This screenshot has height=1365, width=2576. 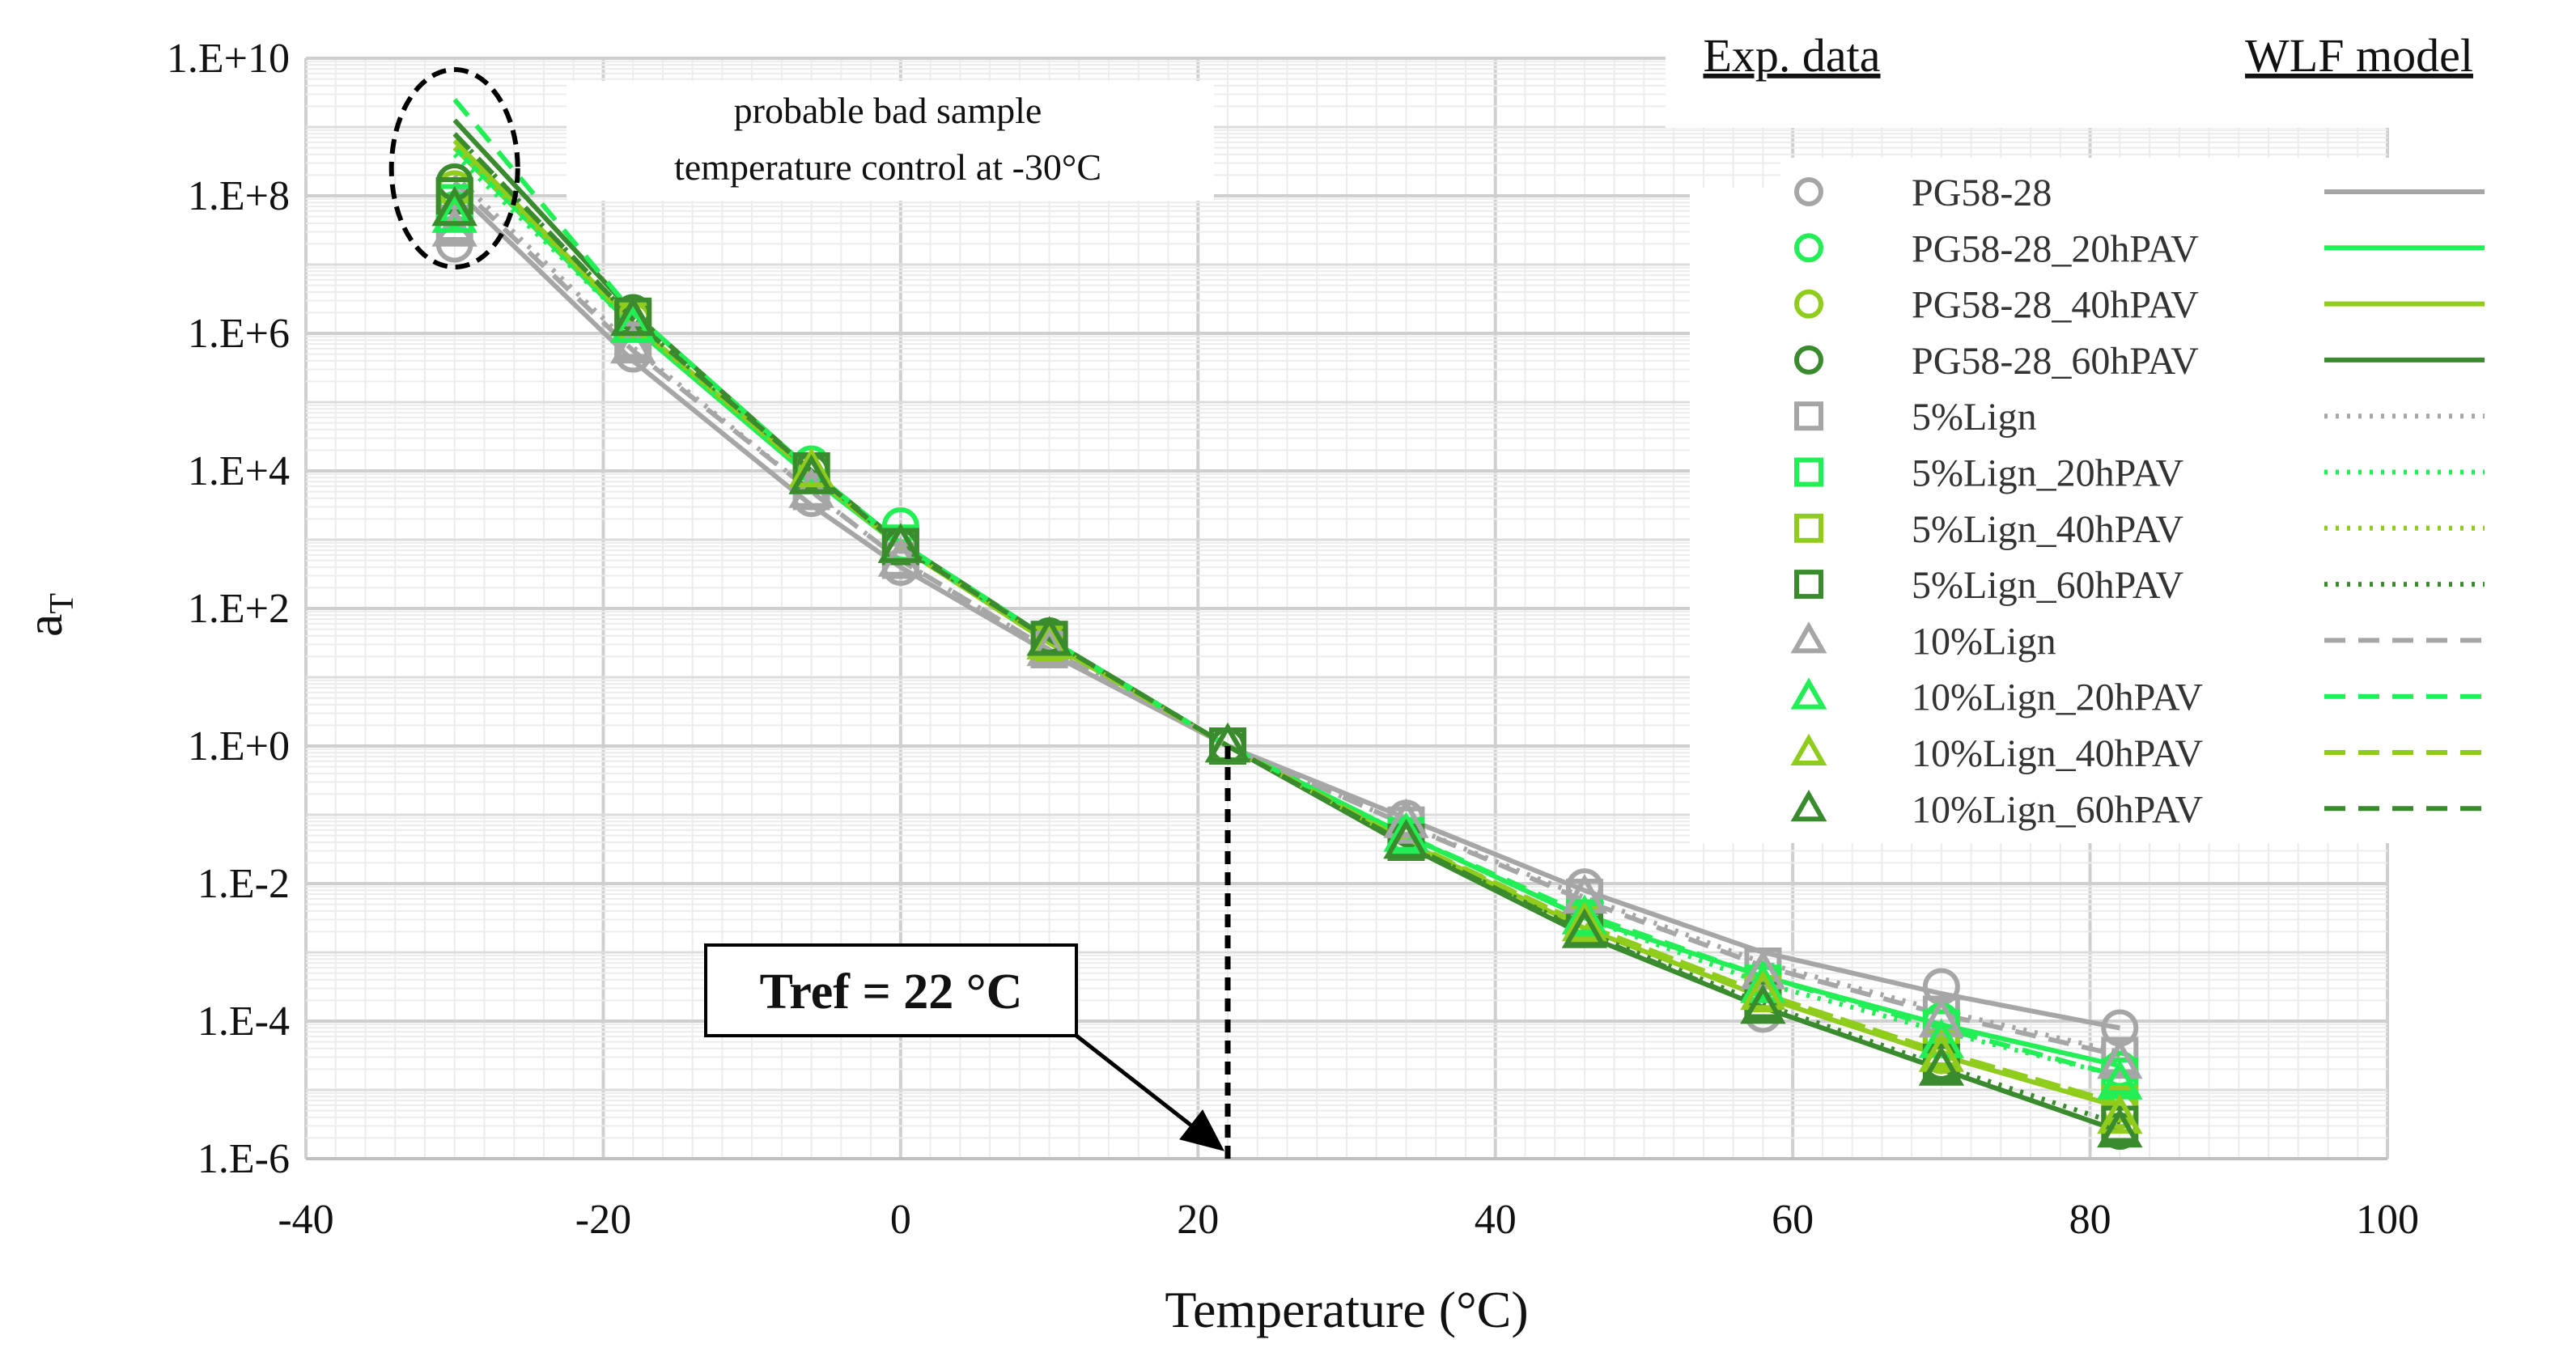 I want to click on bad-sample-text-line1: probable bad sample, so click(x=888, y=110).